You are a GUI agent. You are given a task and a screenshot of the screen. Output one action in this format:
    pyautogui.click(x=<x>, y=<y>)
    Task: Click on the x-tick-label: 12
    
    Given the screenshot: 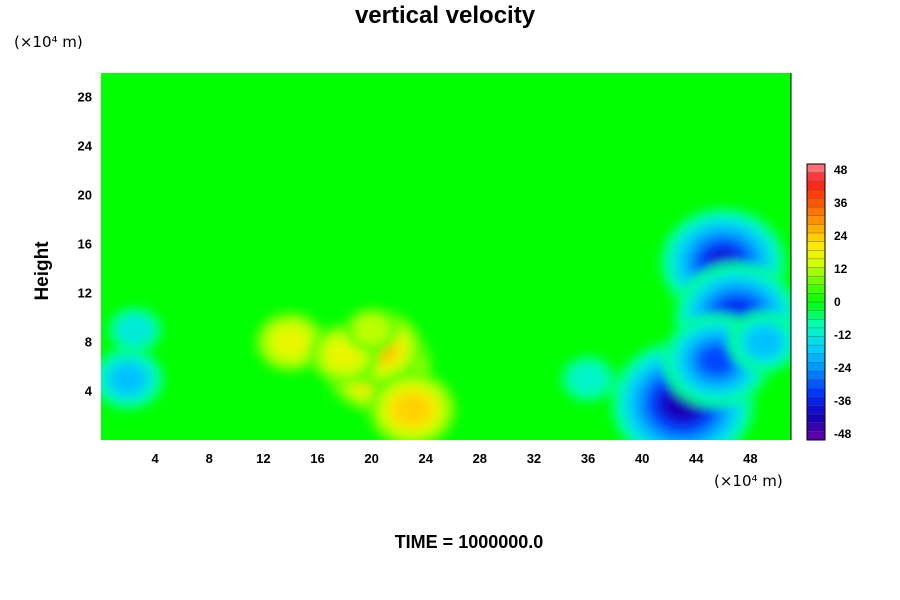 What is the action you would take?
    pyautogui.click(x=263, y=458)
    